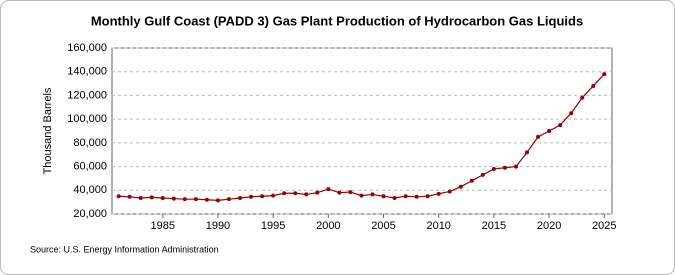 This screenshot has width=675, height=275. I want to click on y-tick-label: 120,000, so click(87, 95).